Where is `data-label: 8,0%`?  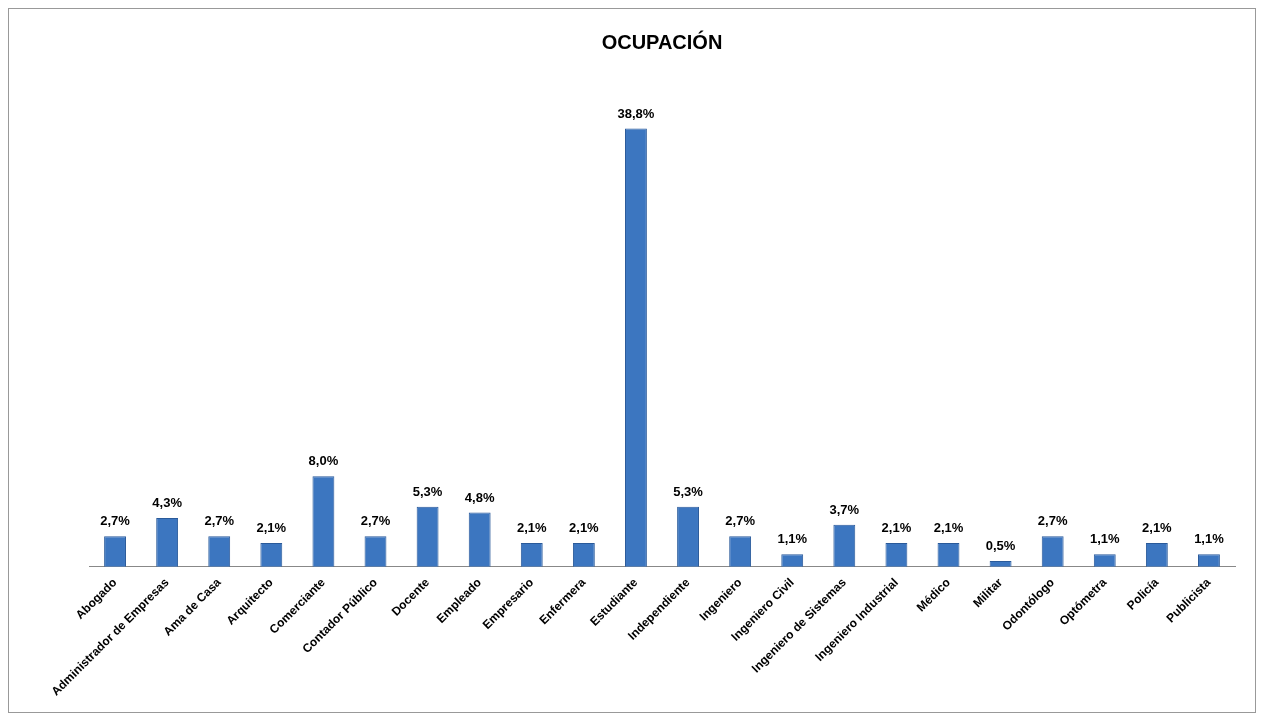 data-label: 8,0% is located at coordinates (323, 461).